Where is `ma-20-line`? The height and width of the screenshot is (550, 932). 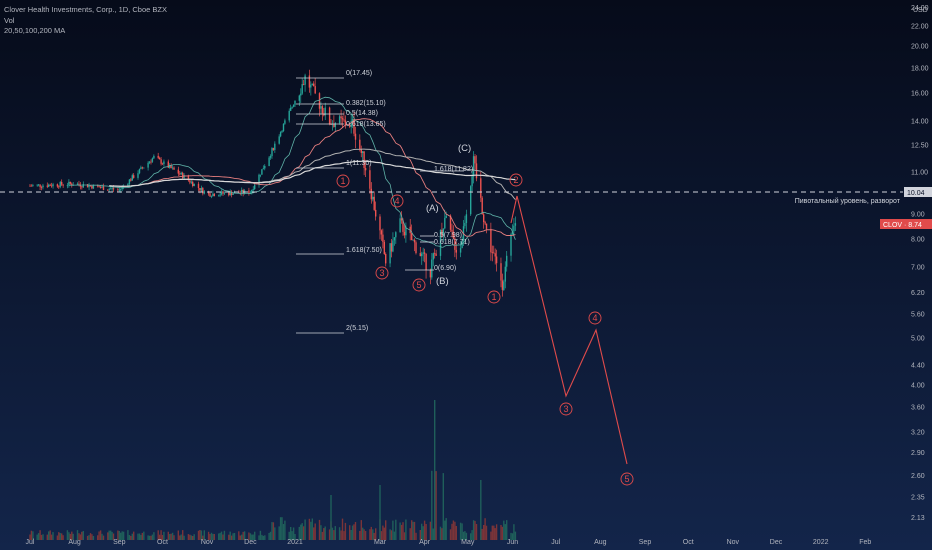 ma-20-line is located at coordinates (292, 172).